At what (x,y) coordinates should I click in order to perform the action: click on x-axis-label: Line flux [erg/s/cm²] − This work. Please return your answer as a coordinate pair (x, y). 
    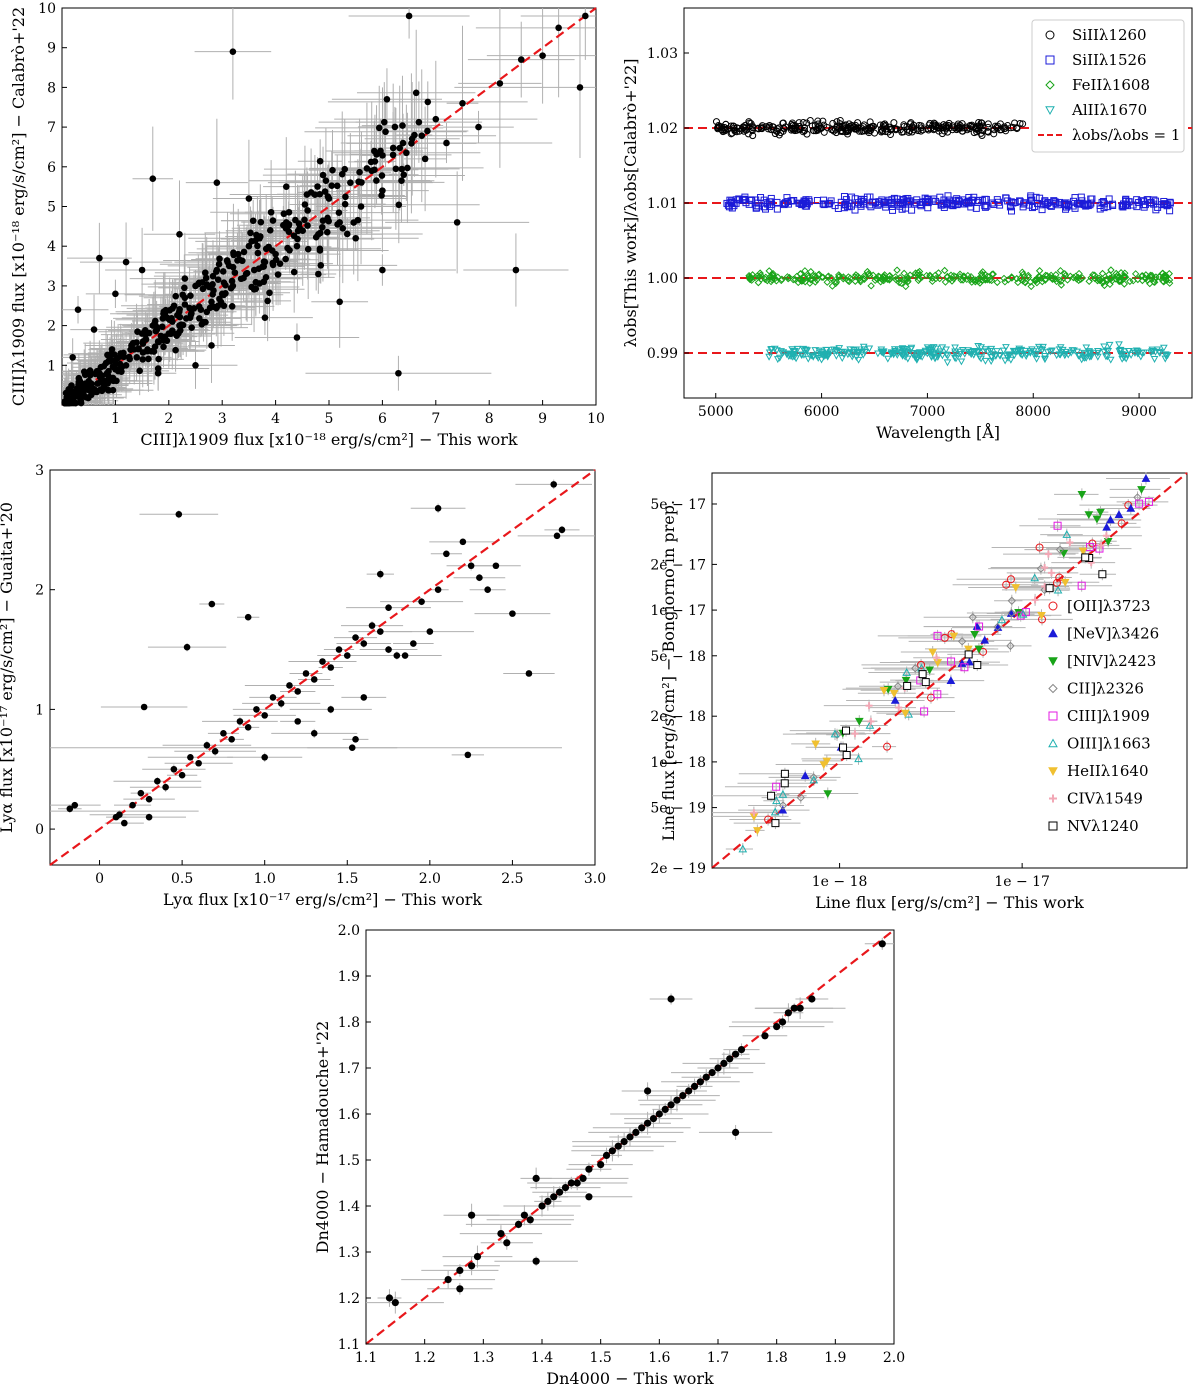
    Looking at the image, I should click on (949, 902).